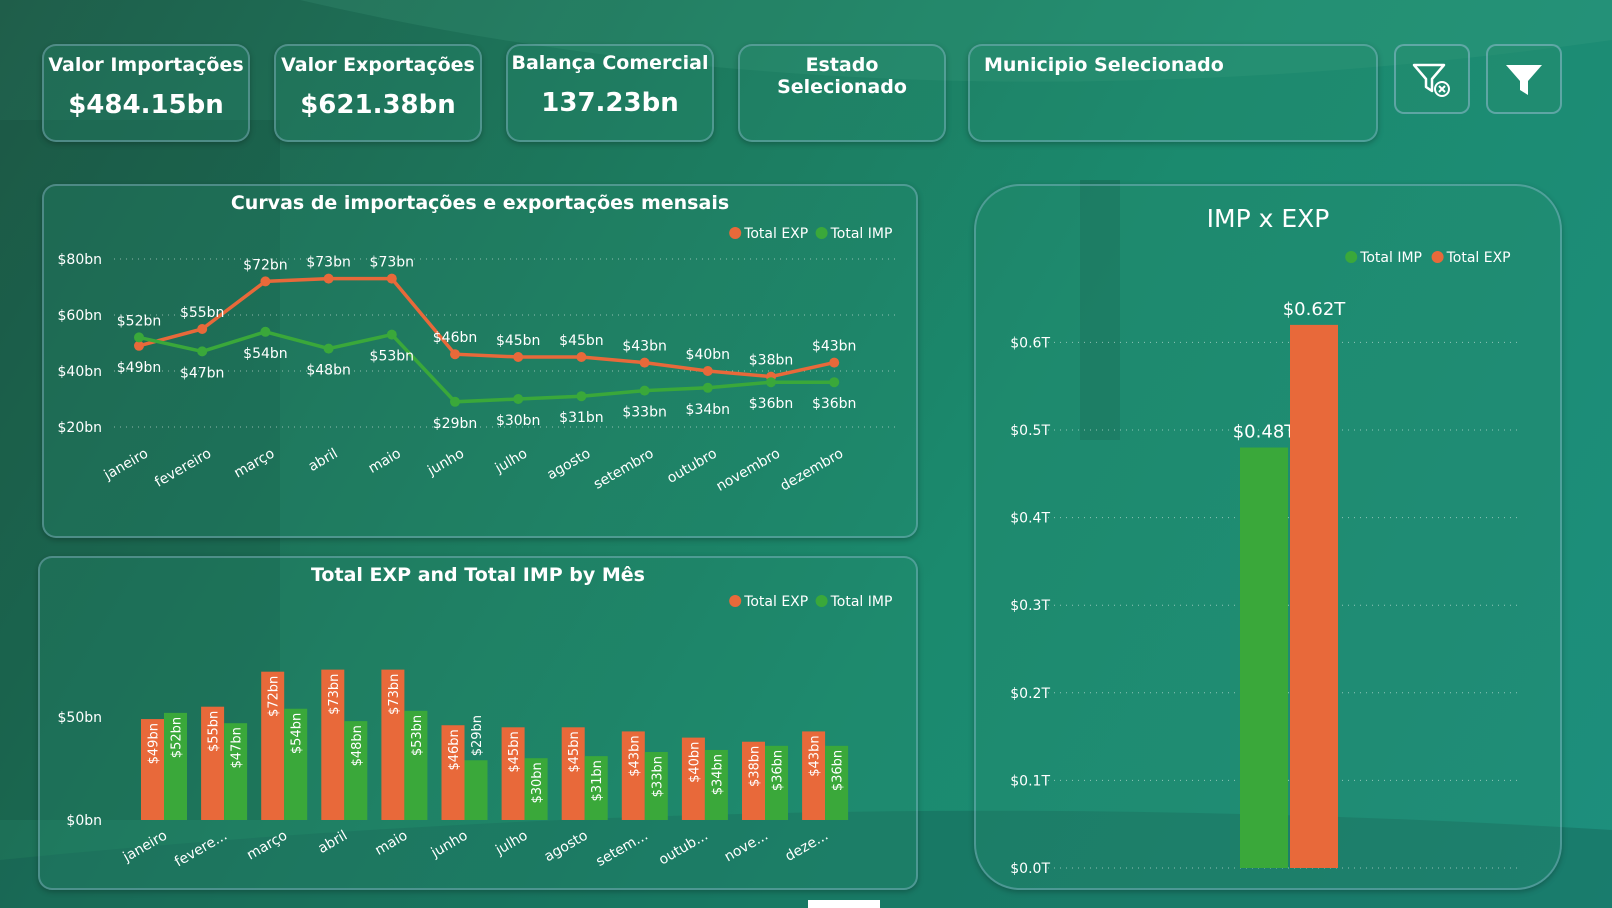  I want to click on line-x-tick-label: julho, so click(511, 461).